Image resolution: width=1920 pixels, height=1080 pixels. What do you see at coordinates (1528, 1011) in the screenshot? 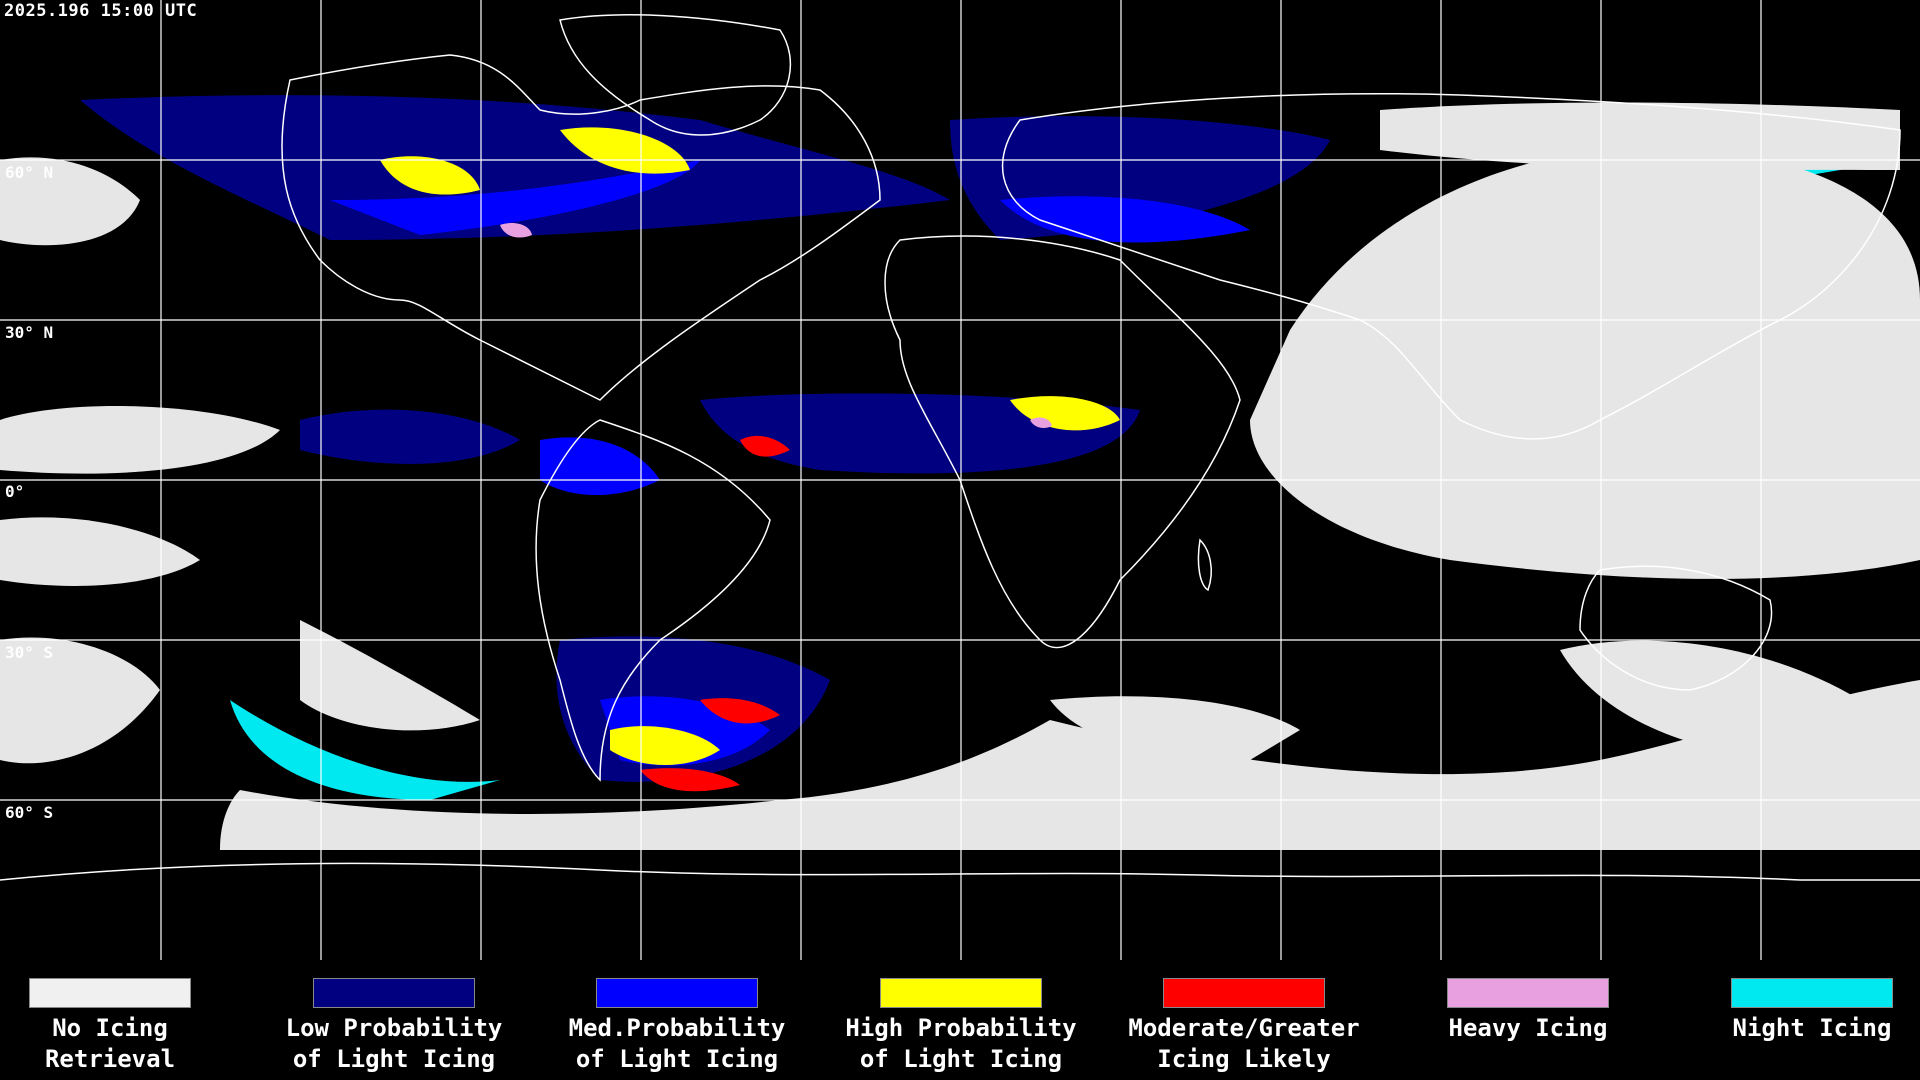
I see `legend-item-heavy-icing: Heavy Icing` at bounding box center [1528, 1011].